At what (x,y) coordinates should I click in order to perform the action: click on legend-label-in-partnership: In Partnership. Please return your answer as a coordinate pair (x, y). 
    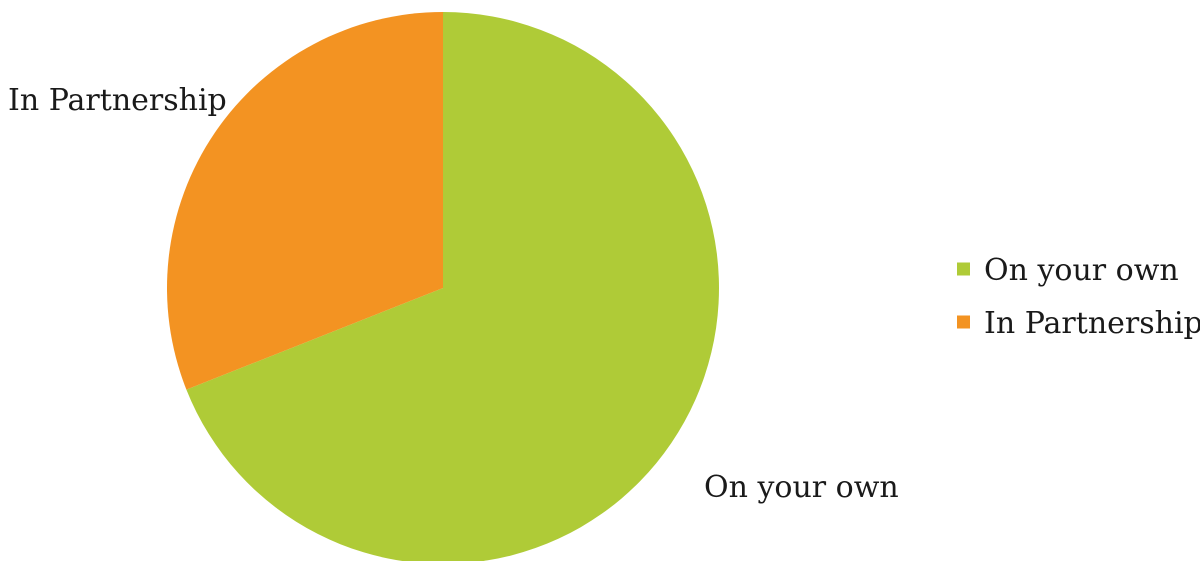
    Looking at the image, I should click on (1092, 323).